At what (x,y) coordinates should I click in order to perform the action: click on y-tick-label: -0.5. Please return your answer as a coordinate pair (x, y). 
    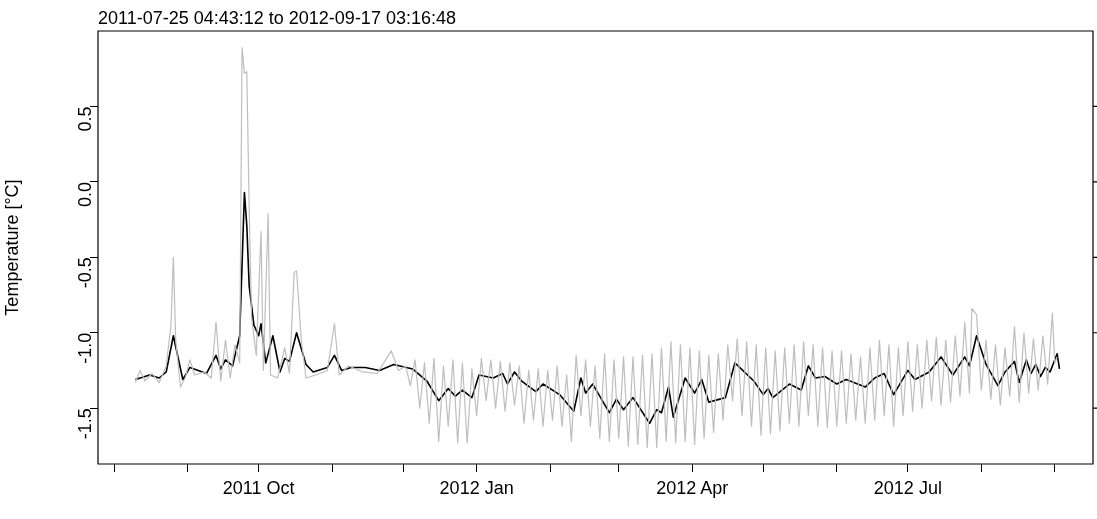
    Looking at the image, I should click on (84, 273).